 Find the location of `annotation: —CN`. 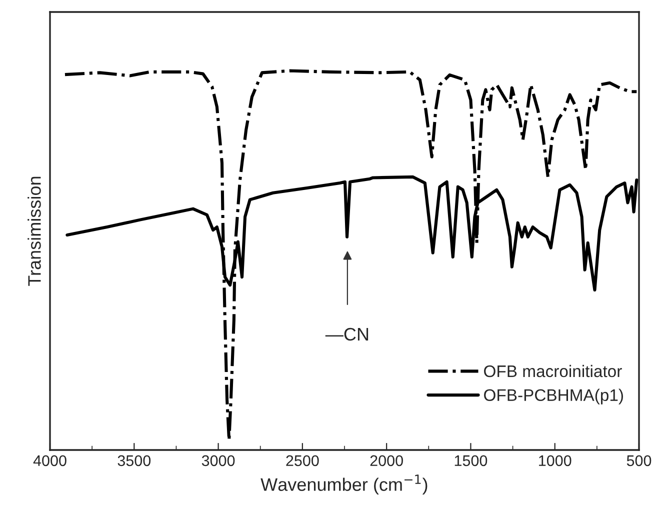

annotation: —CN is located at coordinates (346, 334).